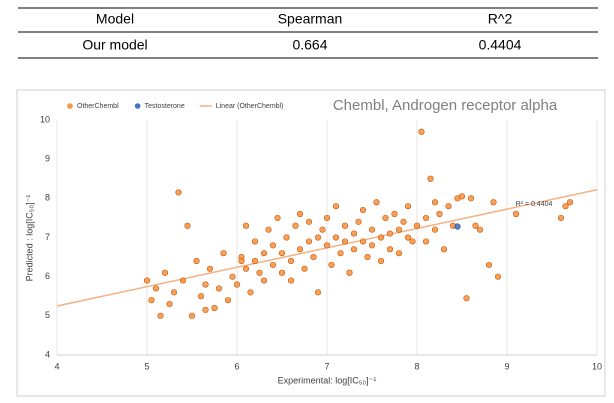  What do you see at coordinates (445, 105) in the screenshot?
I see `chart-title: Chembl, Androgen receptor alpha` at bounding box center [445, 105].